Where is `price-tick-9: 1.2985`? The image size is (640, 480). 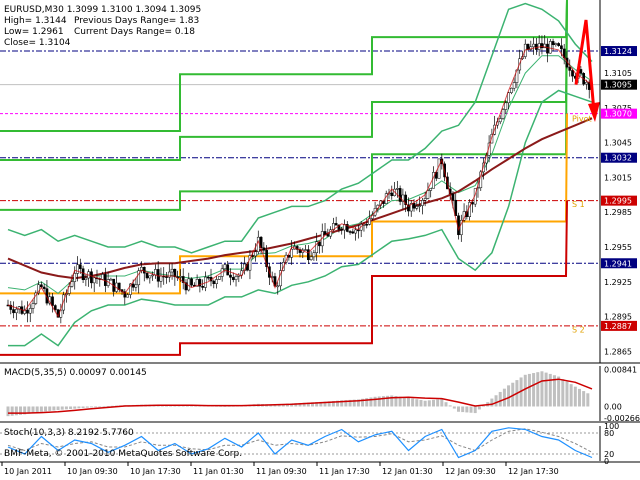
price-tick-9: 1.2985 is located at coordinates (618, 212).